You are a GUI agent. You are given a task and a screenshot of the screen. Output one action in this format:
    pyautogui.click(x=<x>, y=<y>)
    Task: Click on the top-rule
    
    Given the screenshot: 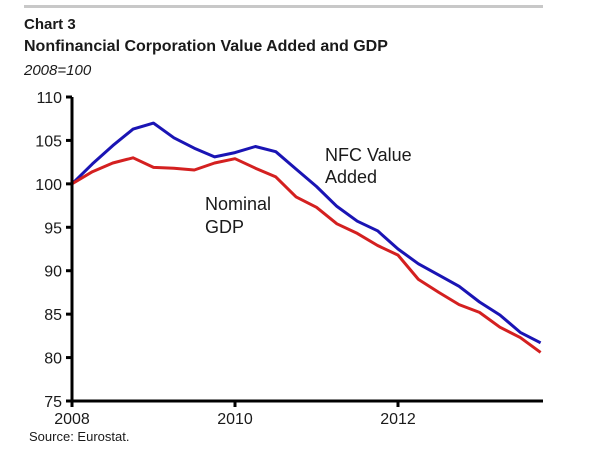 What is the action you would take?
    pyautogui.click(x=283, y=6)
    